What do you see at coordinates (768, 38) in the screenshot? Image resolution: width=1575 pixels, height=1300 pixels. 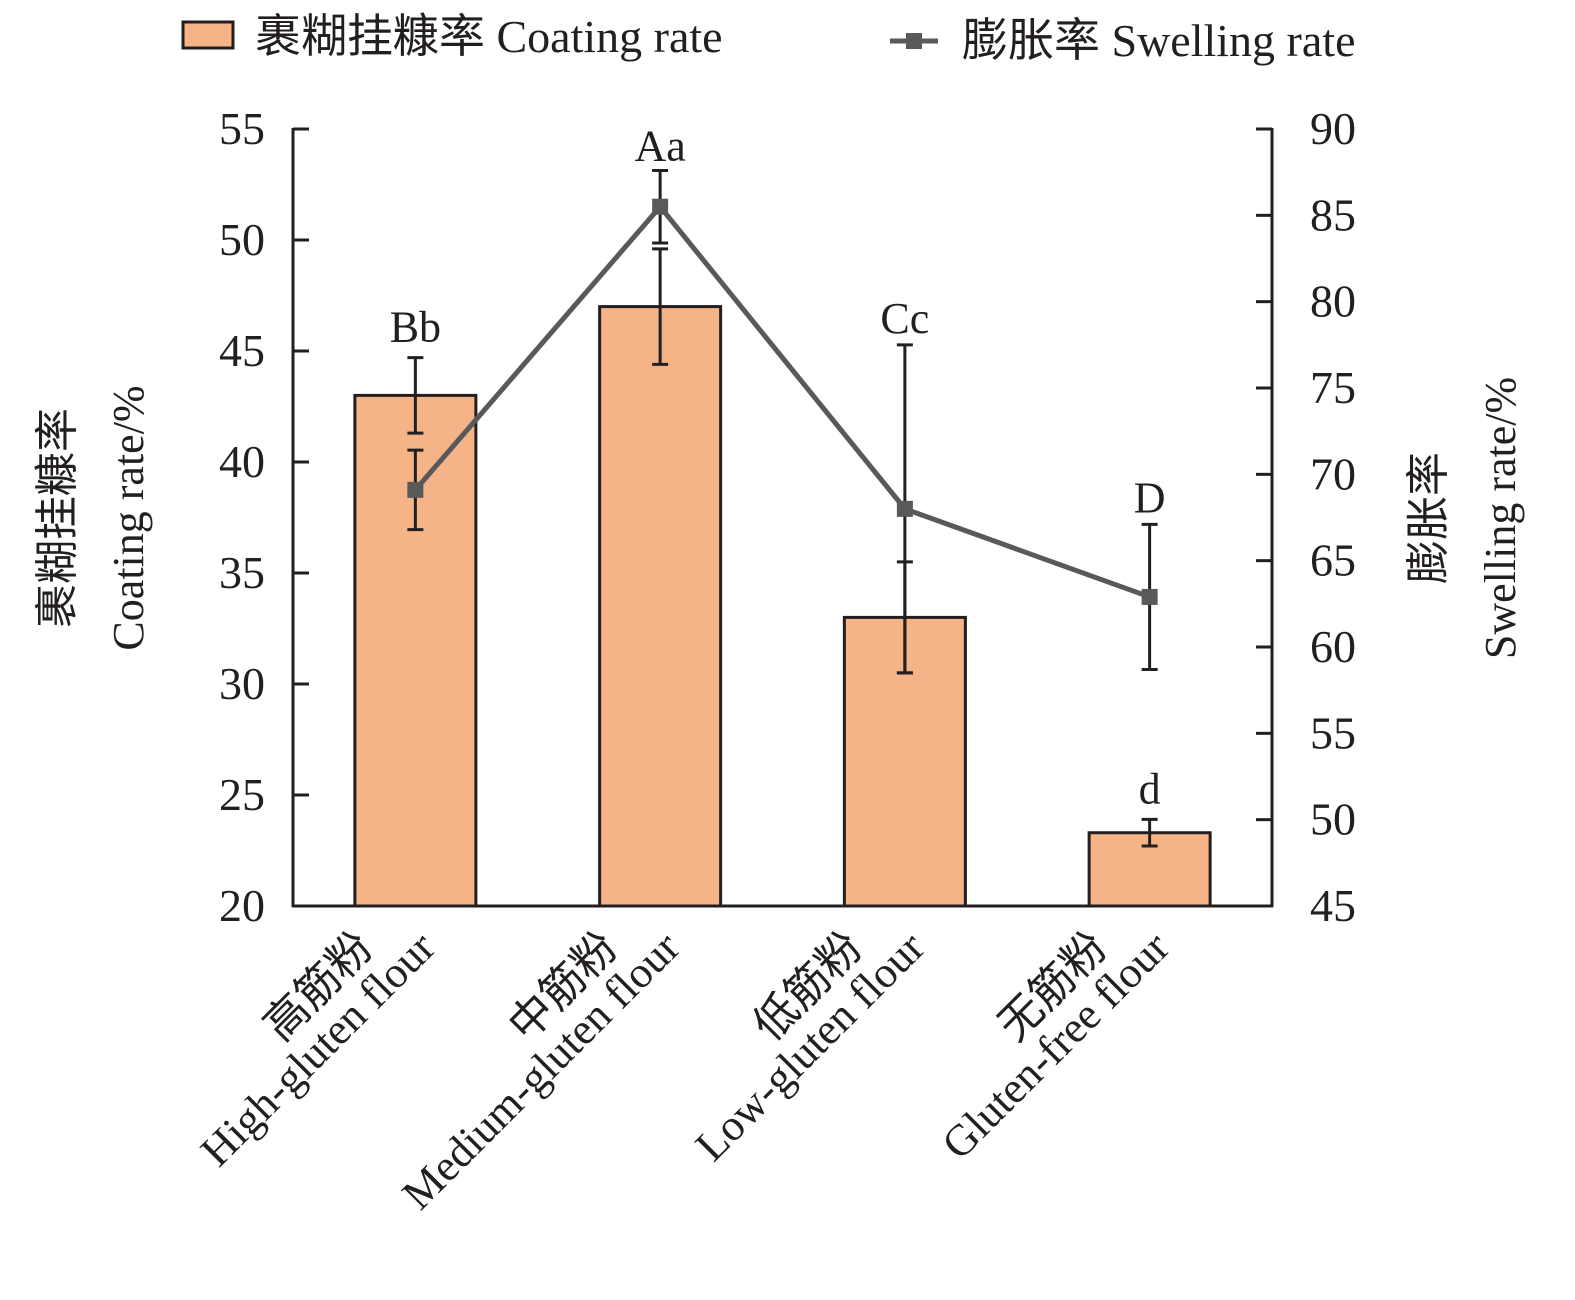 I see `legend: 裹糊挂糠率 Coating rate 膨胀率 Swelling rate` at bounding box center [768, 38].